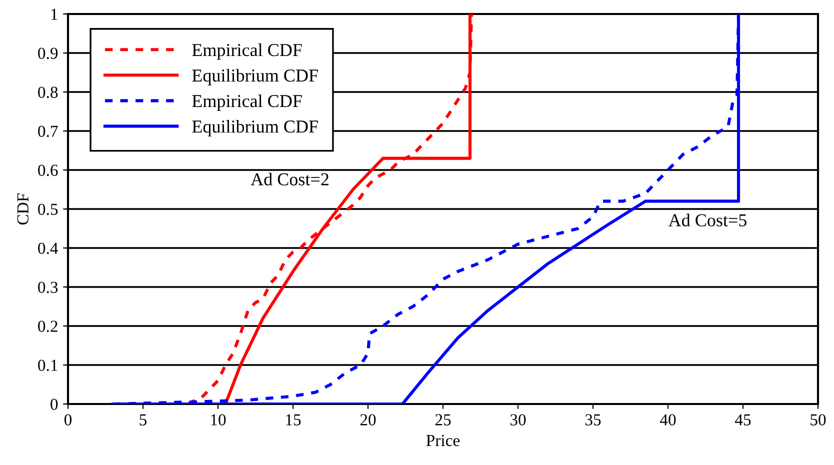 The height and width of the screenshot is (465, 834). What do you see at coordinates (48, 54) in the screenshot?
I see `y-tick-label: 0.9` at bounding box center [48, 54].